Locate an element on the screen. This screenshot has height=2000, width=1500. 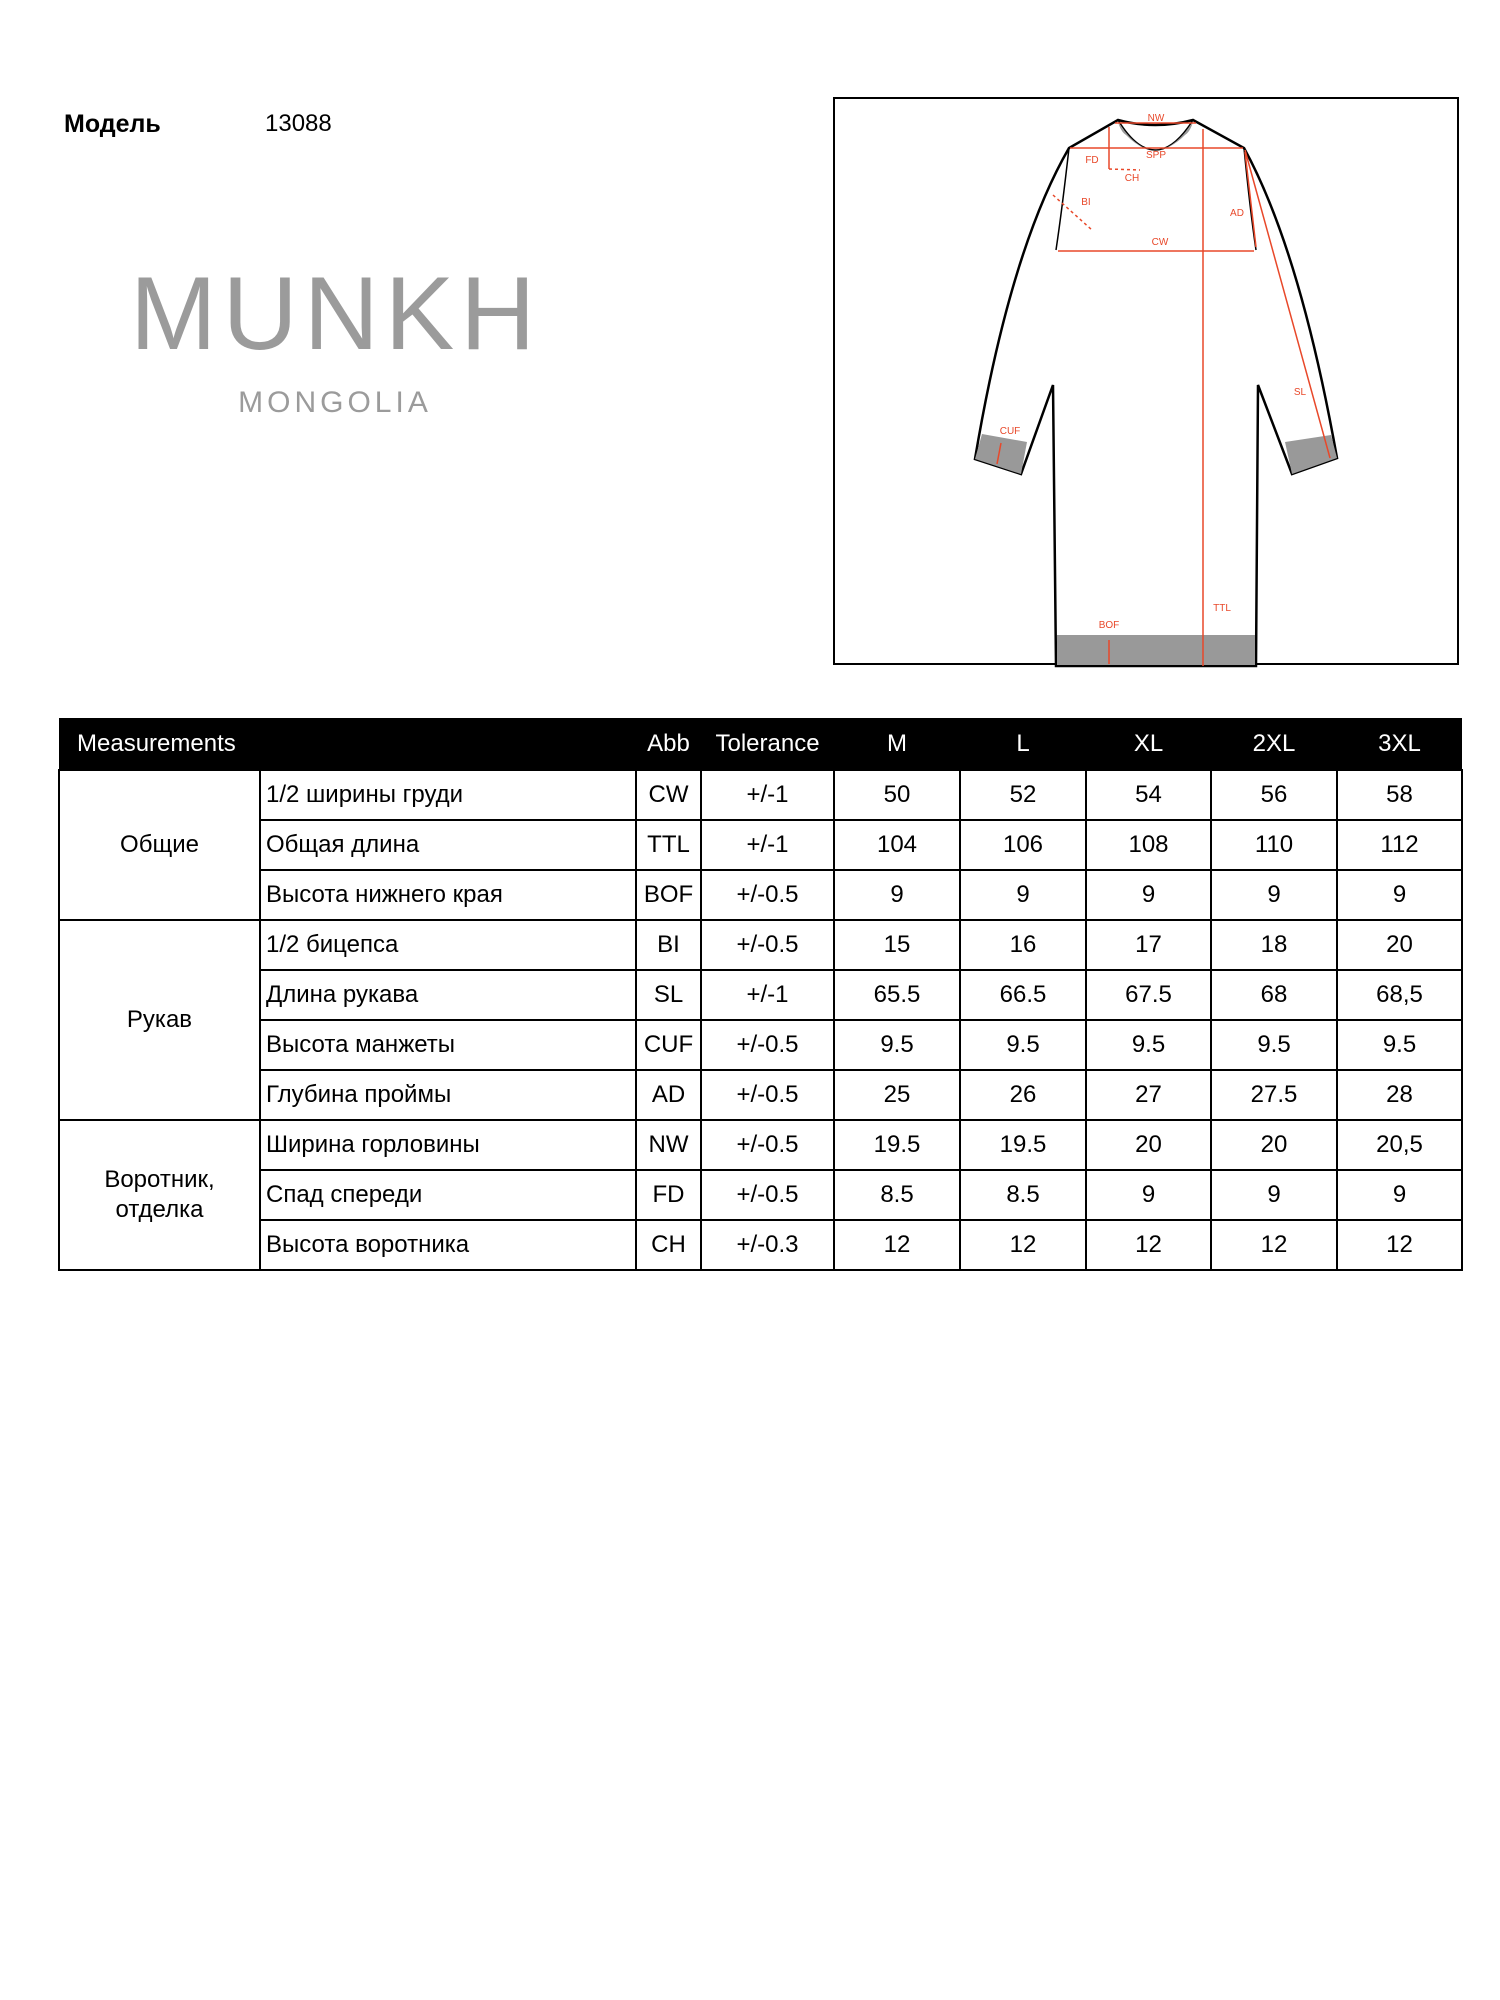
size-value: 104 is located at coordinates (897, 845).